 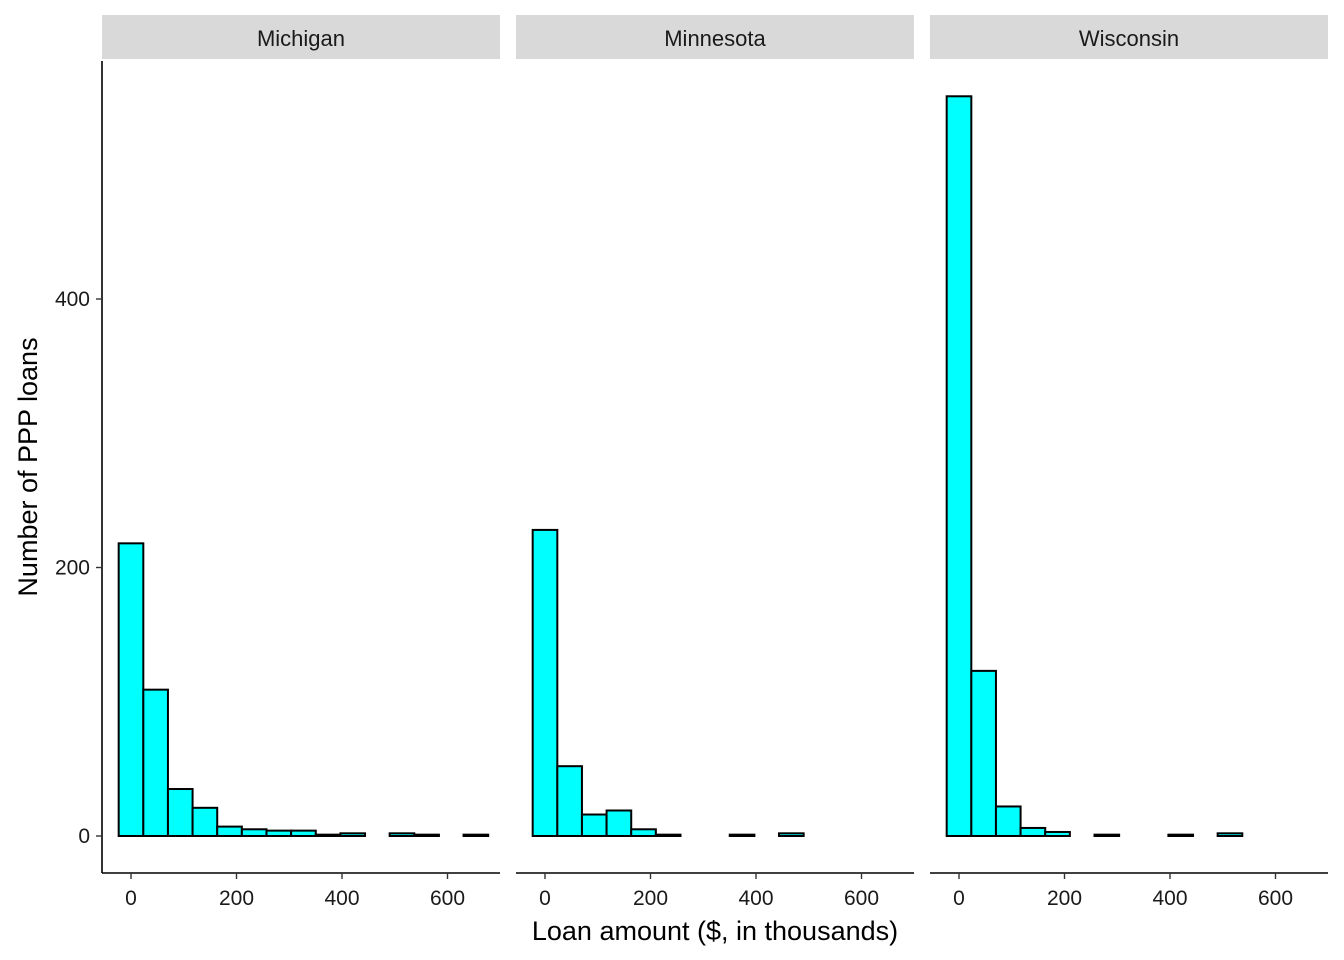 What do you see at coordinates (72, 568) in the screenshot?
I see `y-tick-label: 200` at bounding box center [72, 568].